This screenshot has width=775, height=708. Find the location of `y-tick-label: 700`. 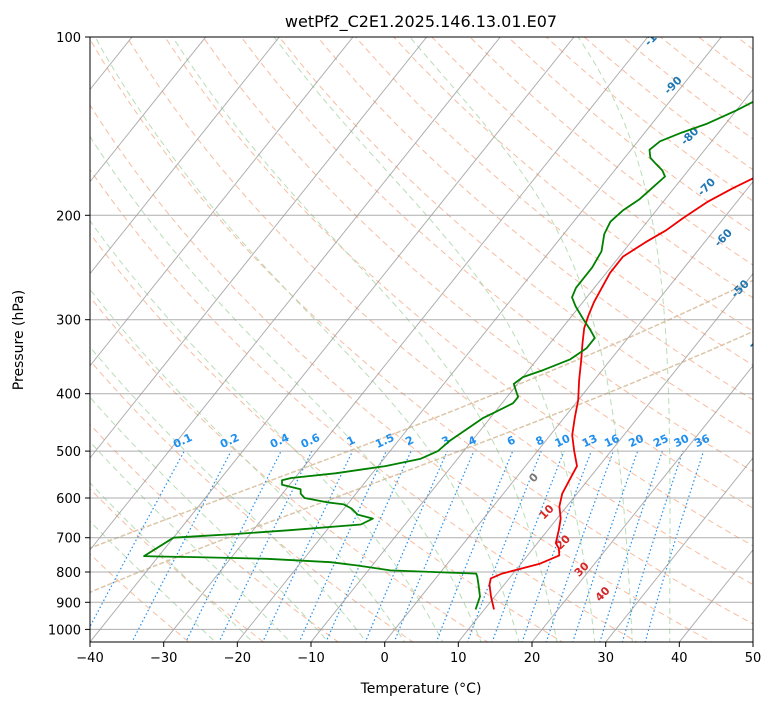

y-tick-label: 700 is located at coordinates (68, 539).